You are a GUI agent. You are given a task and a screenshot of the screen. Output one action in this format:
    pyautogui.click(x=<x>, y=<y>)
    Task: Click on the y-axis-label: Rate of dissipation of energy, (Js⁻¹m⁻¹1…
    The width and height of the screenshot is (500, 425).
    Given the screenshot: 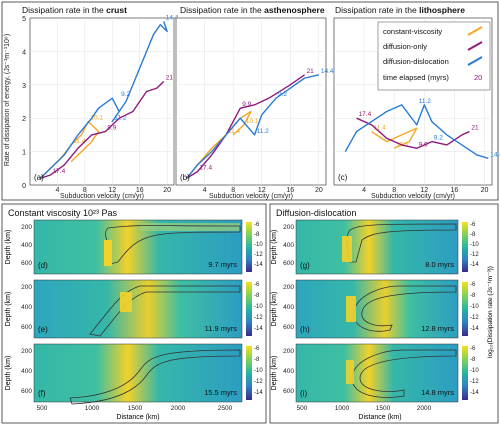 What is the action you would take?
    pyautogui.click(x=7, y=100)
    